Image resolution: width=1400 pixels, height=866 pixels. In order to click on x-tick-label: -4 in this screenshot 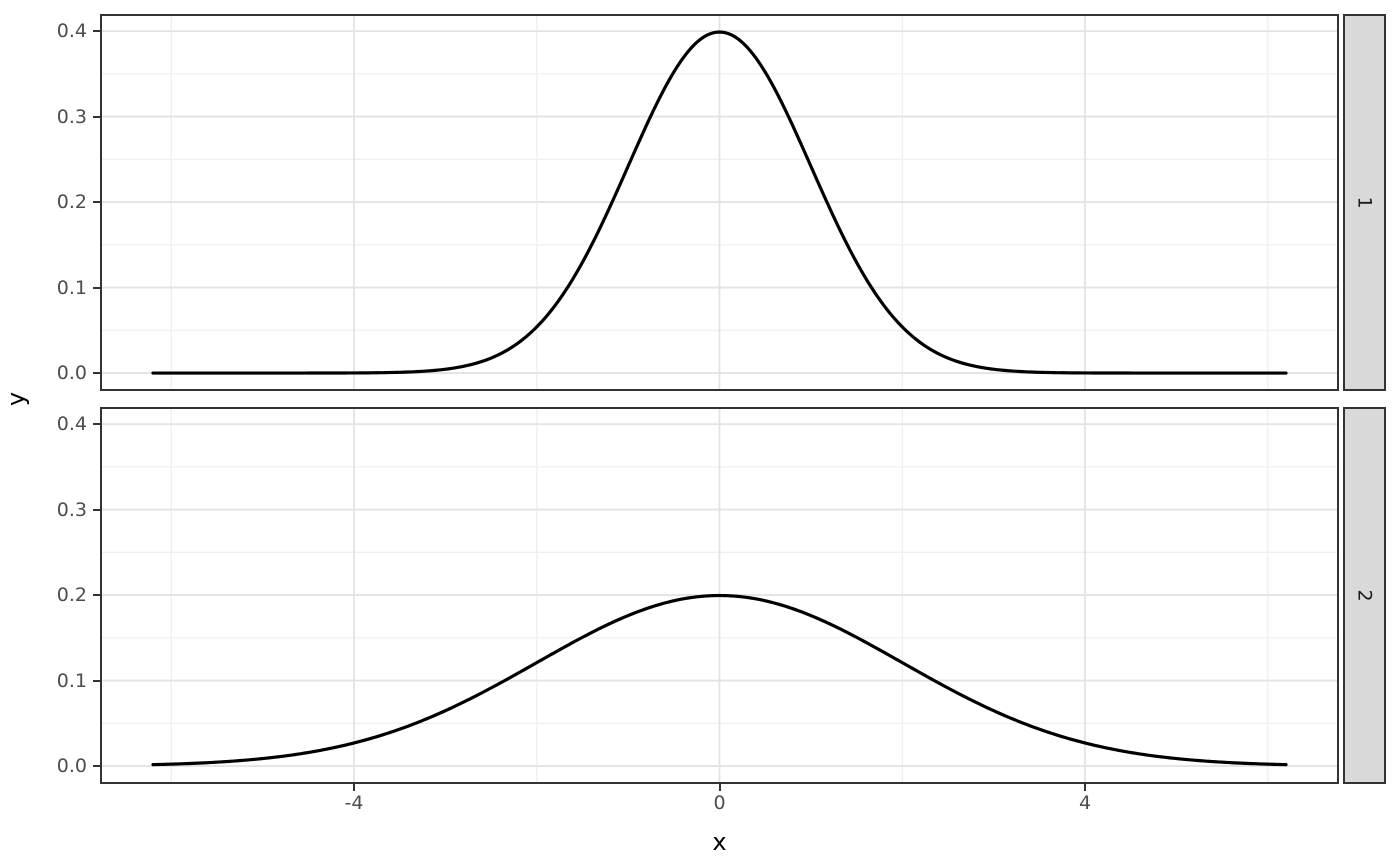, I will do `click(354, 803)`.